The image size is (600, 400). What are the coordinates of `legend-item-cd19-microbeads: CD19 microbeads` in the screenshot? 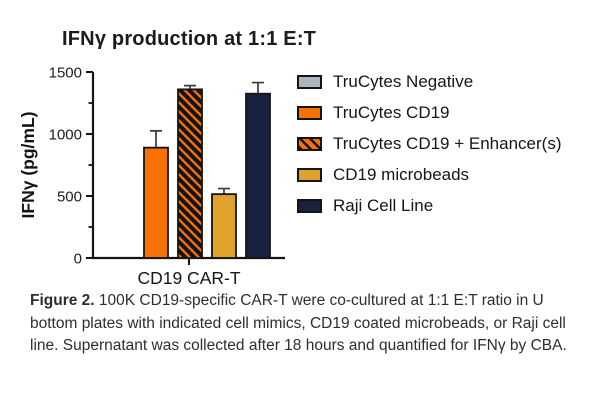 It's located at (429, 174).